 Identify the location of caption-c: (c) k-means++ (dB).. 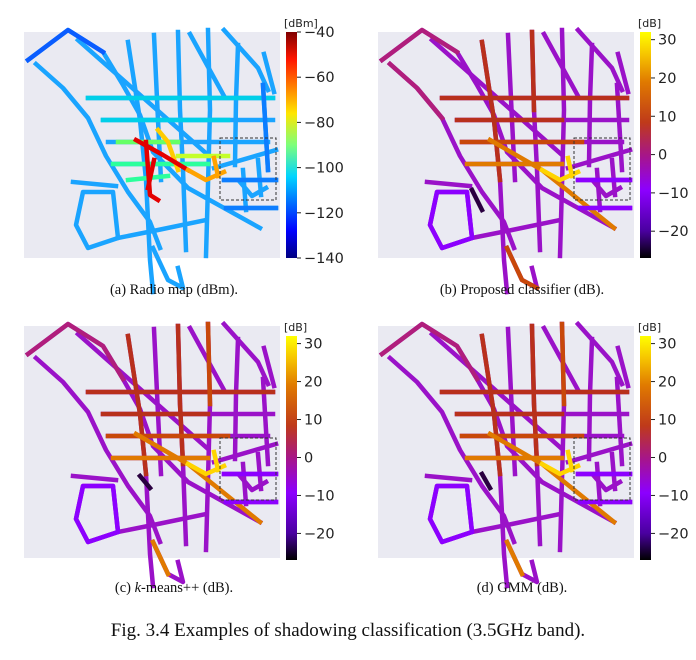
(174, 588).